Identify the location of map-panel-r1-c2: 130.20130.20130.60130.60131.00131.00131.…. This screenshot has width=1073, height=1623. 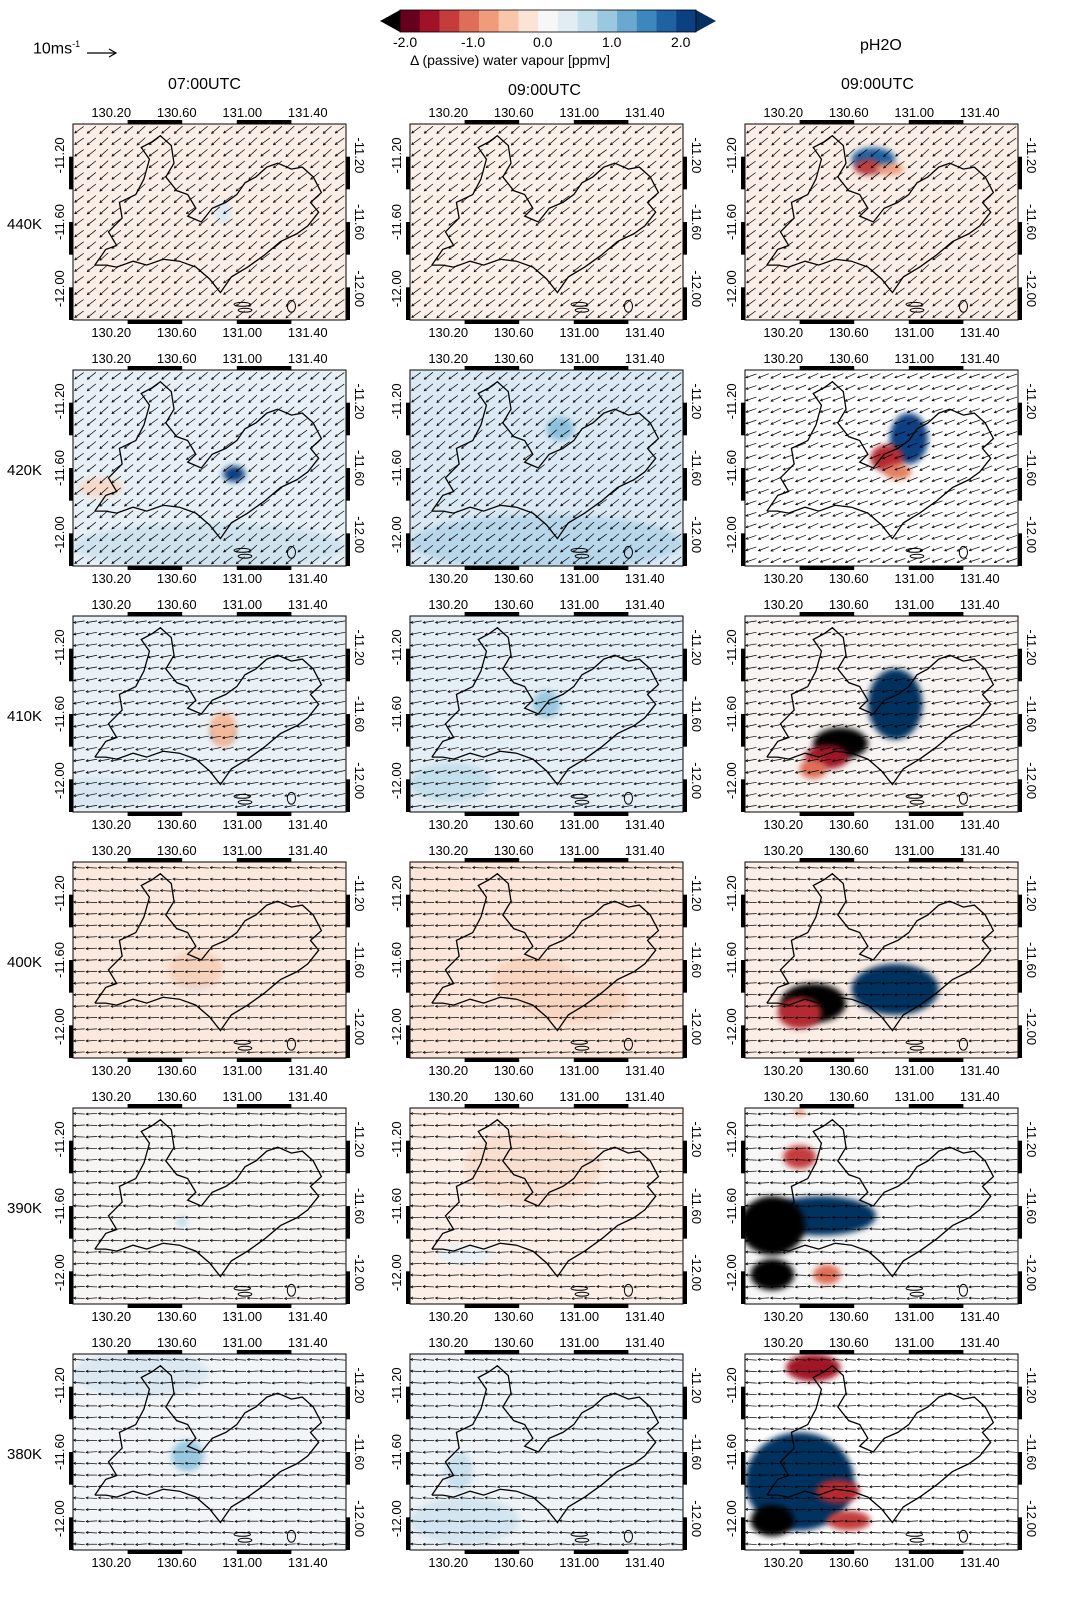
(881, 468).